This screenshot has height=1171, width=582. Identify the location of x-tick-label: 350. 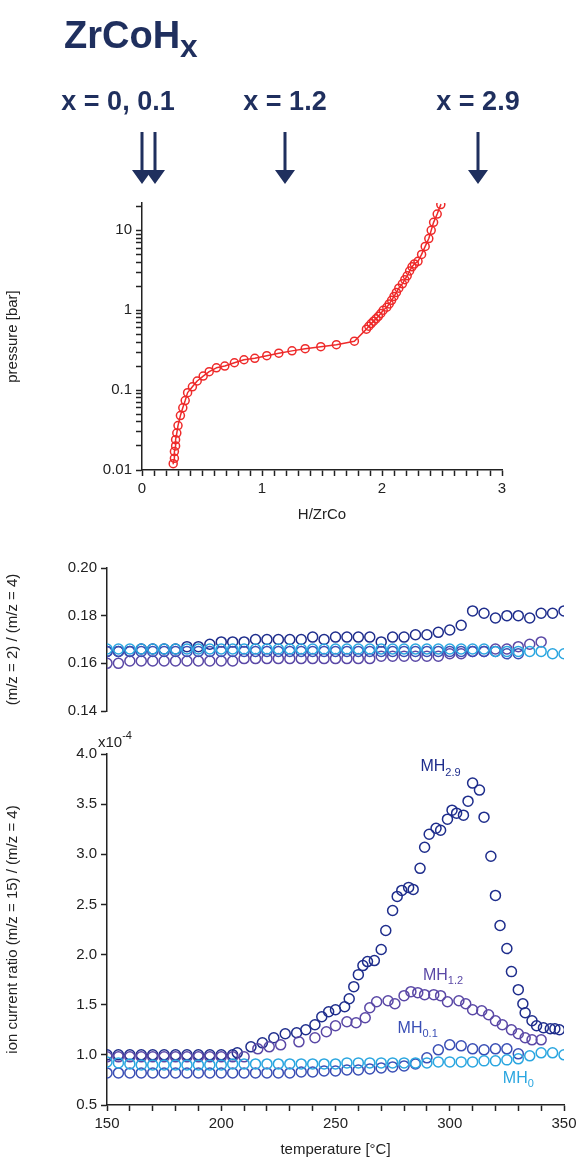
(564, 1123).